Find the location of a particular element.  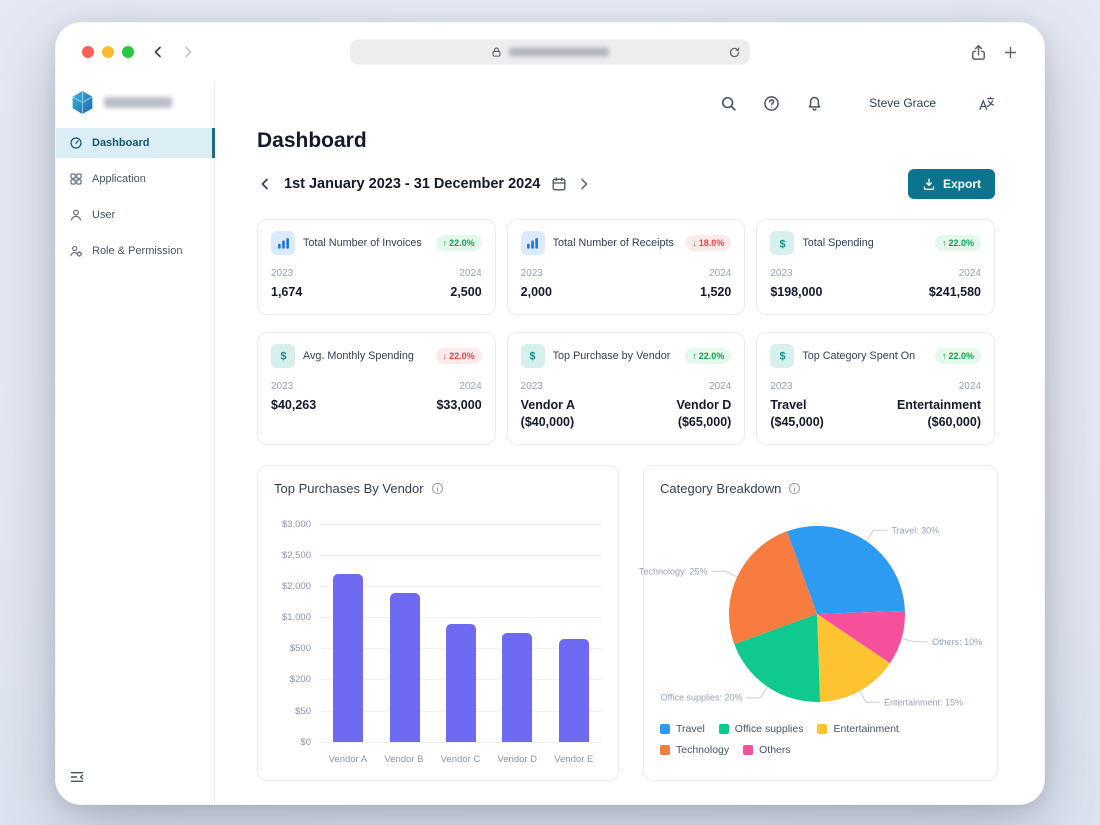

pie-slice-entertainment is located at coordinates (853, 657).